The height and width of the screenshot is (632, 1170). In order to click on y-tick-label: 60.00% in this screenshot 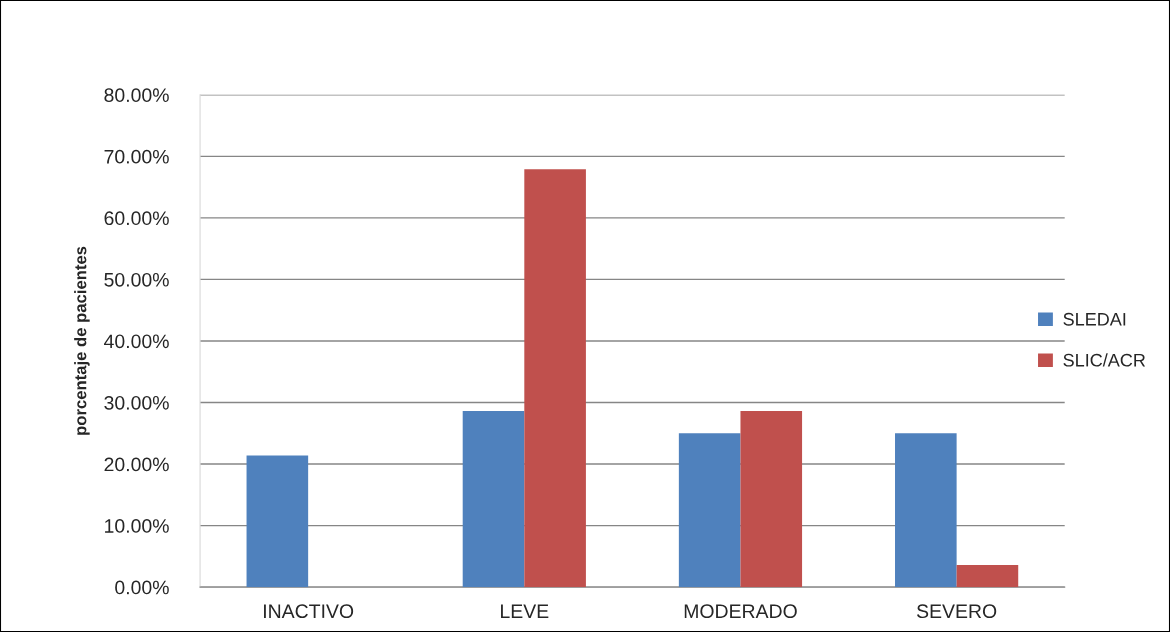, I will do `click(136, 218)`.